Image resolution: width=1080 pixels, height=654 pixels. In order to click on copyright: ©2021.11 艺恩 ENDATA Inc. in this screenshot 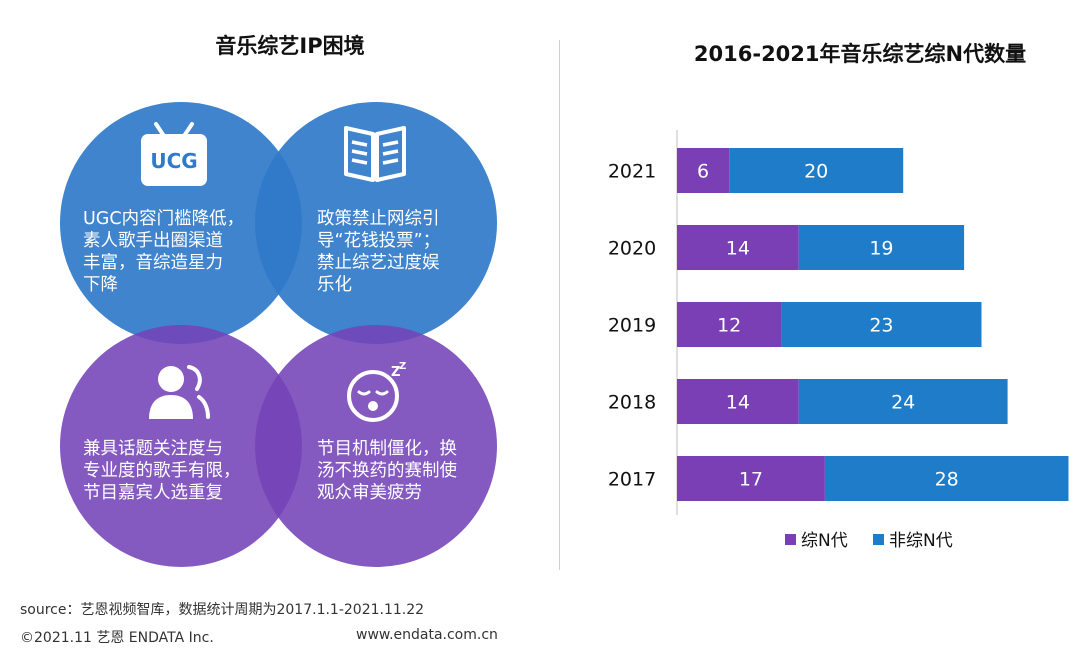, I will do `click(117, 638)`.